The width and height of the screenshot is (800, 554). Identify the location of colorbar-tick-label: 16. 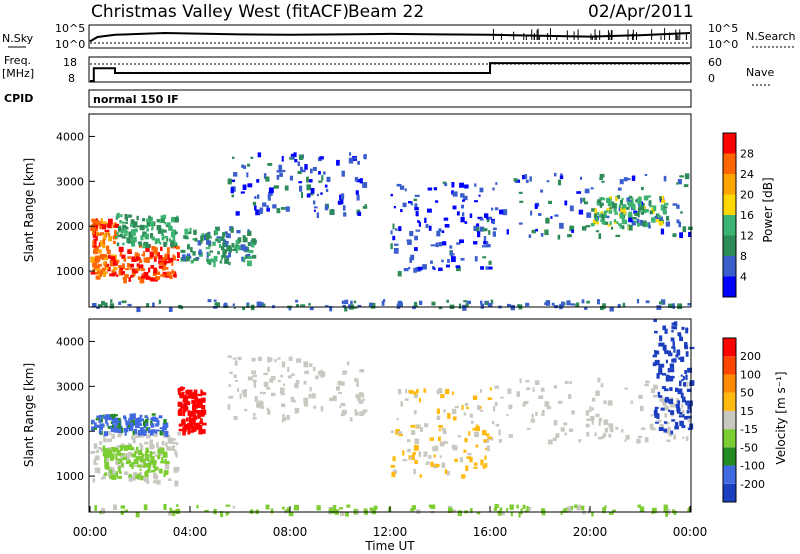
(747, 215).